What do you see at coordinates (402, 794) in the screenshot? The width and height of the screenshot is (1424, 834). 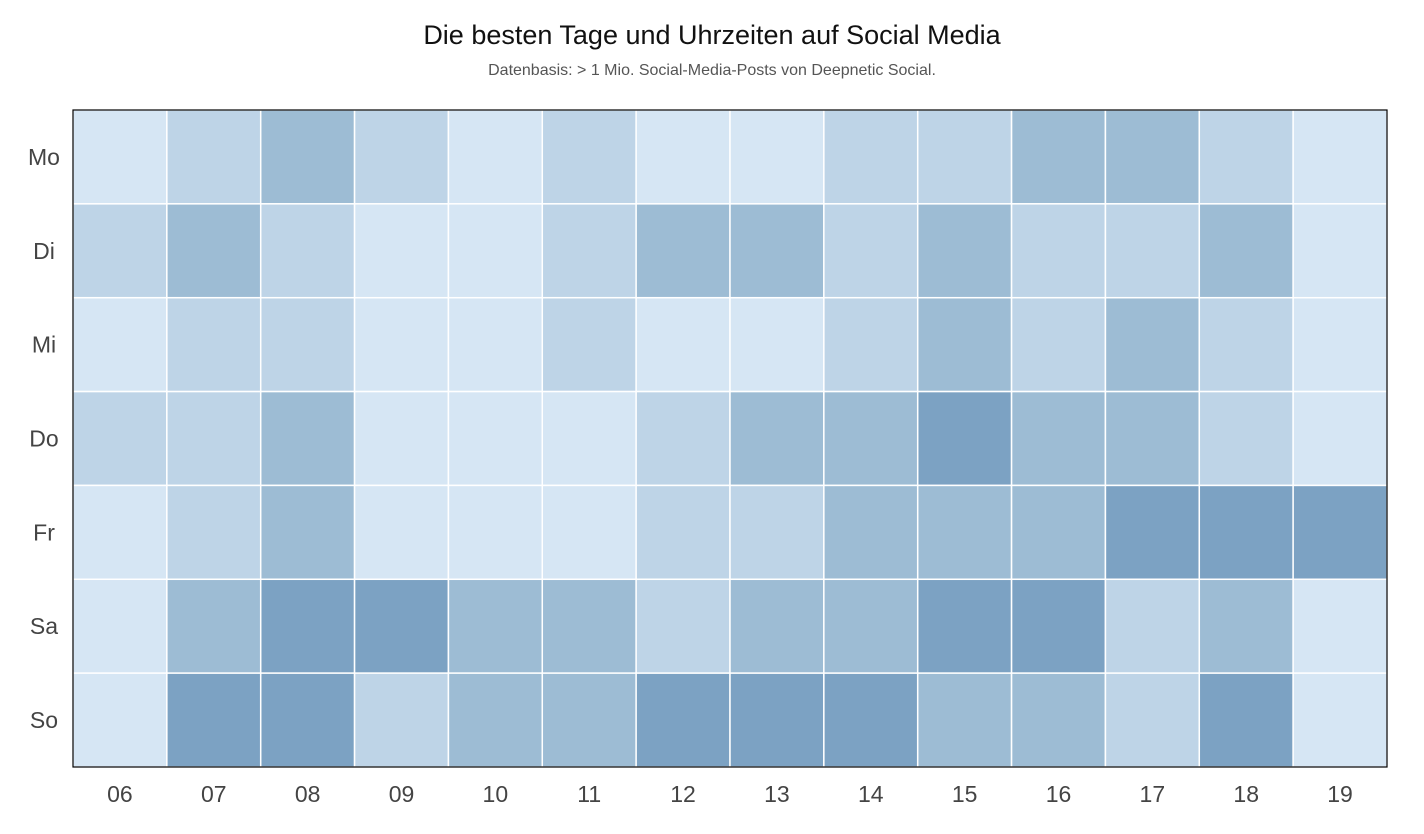 I see `x-tick-label-09: 09` at bounding box center [402, 794].